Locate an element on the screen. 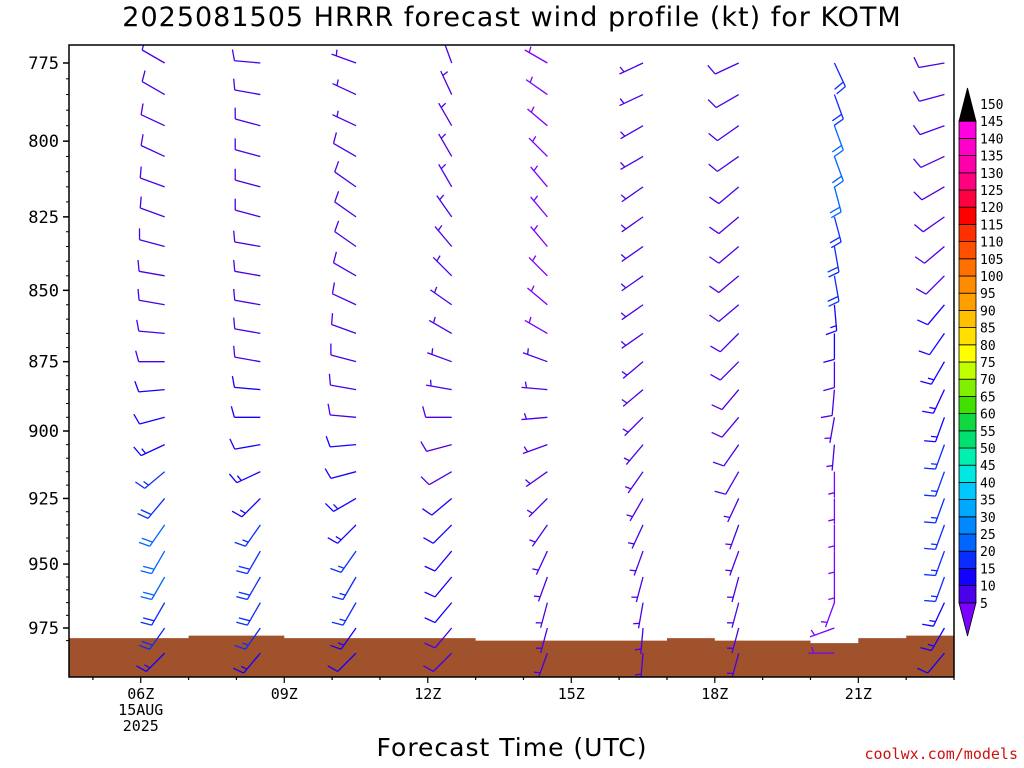  x-tick-label: 12Z is located at coordinates (427, 694).